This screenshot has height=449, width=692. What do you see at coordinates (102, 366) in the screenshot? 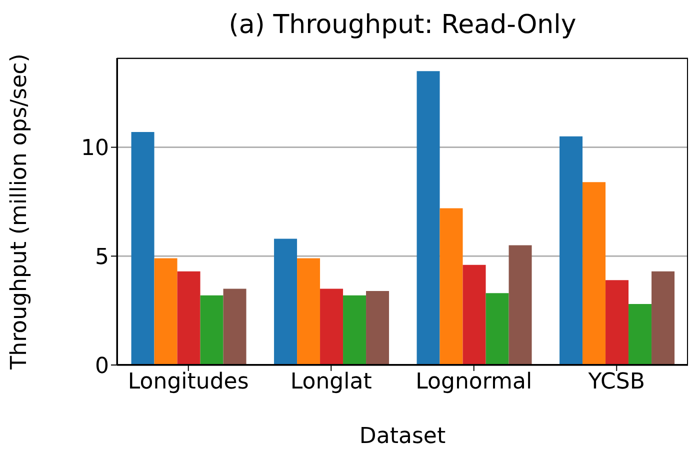
I see `y-tick-label: 0` at bounding box center [102, 366].